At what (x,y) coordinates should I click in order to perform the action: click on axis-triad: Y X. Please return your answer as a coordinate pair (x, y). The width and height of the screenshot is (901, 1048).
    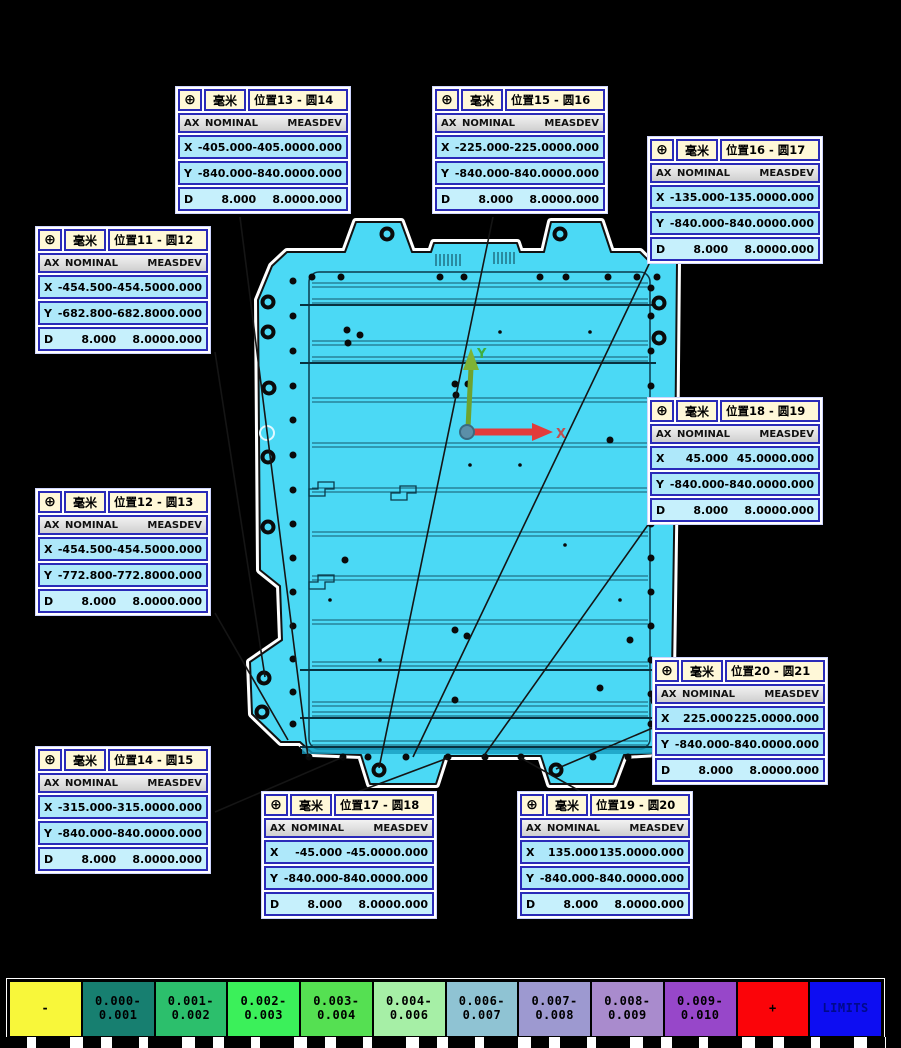
    Looking at the image, I should click on (512, 394).